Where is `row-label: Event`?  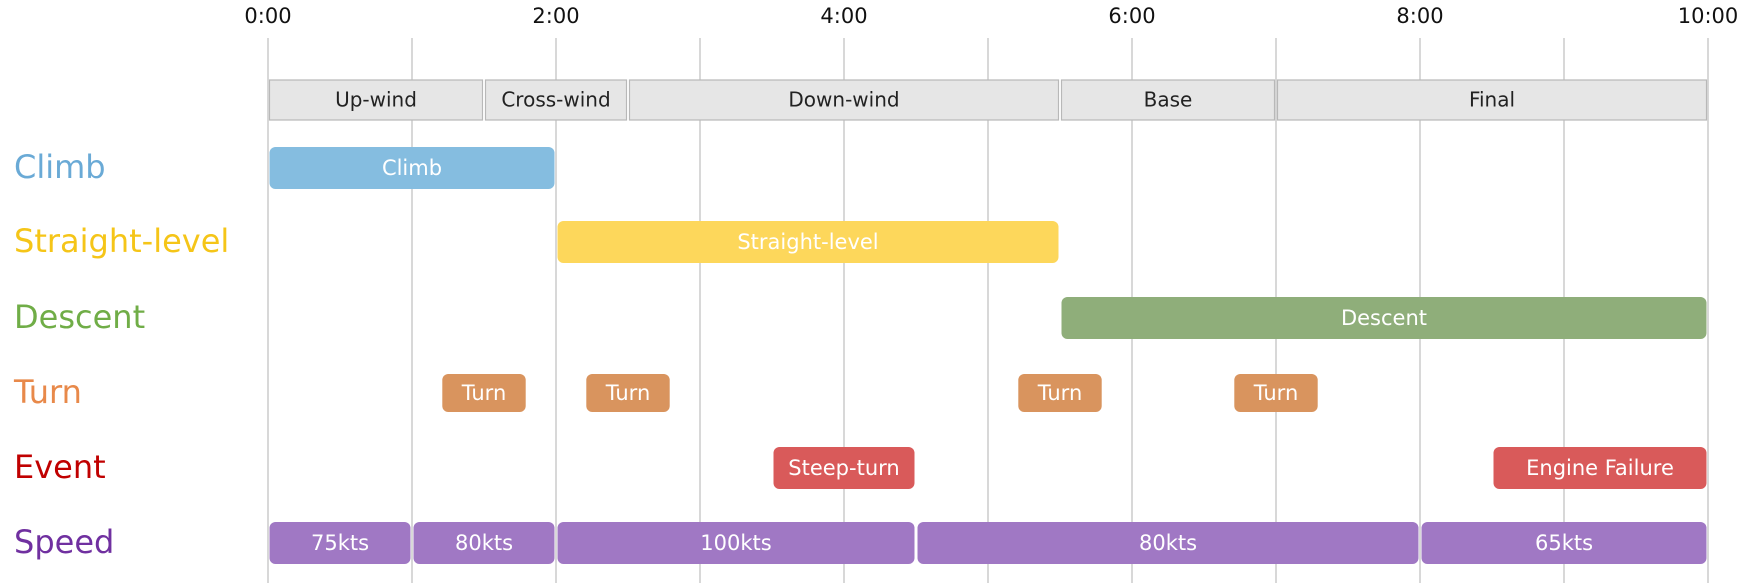
row-label: Event is located at coordinates (60, 467).